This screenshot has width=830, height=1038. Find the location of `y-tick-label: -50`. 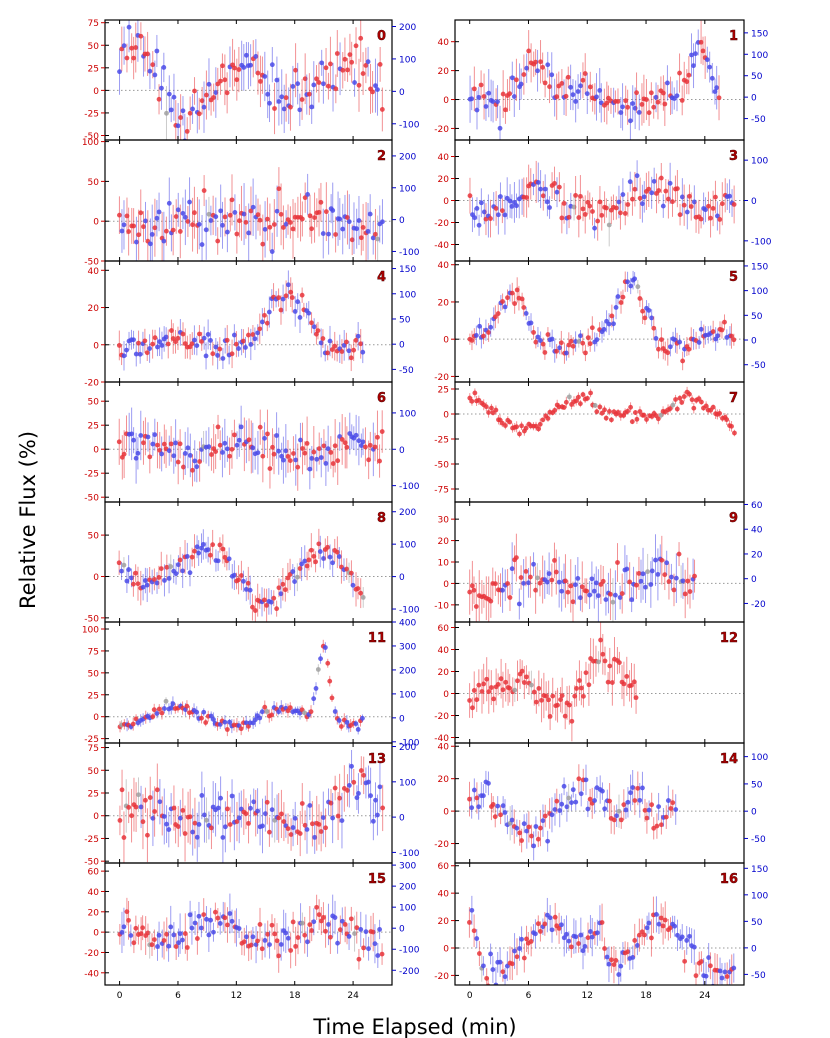

y-tick-label: -50 is located at coordinates (91, 863).